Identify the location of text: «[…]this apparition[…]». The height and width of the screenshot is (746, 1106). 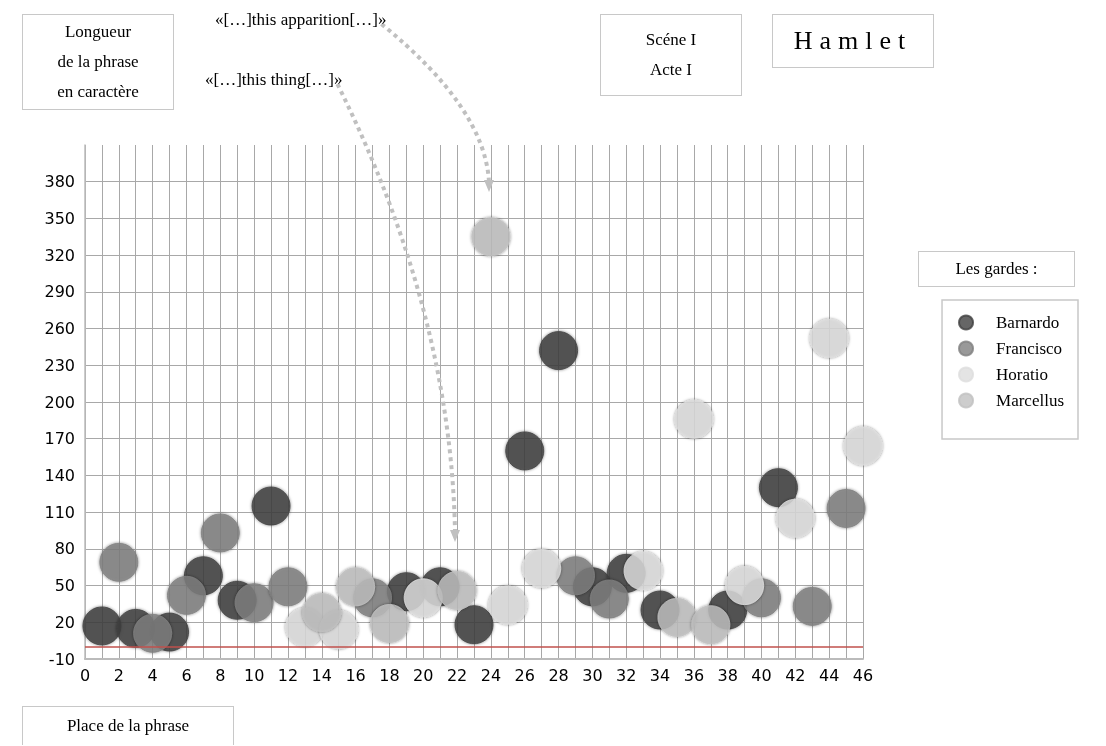
(301, 20).